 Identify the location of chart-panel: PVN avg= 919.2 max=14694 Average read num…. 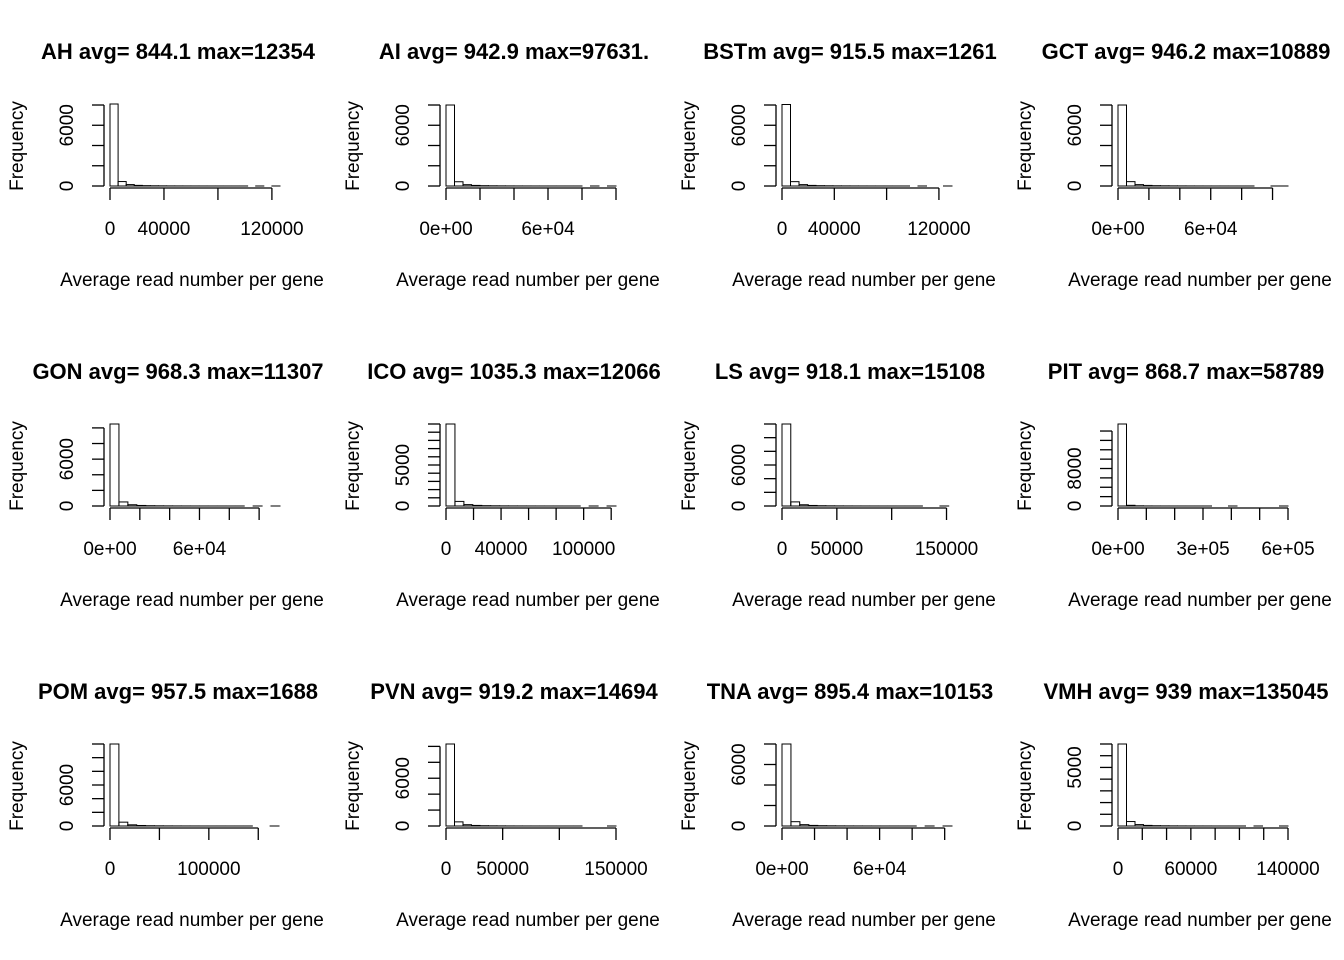
(501, 805).